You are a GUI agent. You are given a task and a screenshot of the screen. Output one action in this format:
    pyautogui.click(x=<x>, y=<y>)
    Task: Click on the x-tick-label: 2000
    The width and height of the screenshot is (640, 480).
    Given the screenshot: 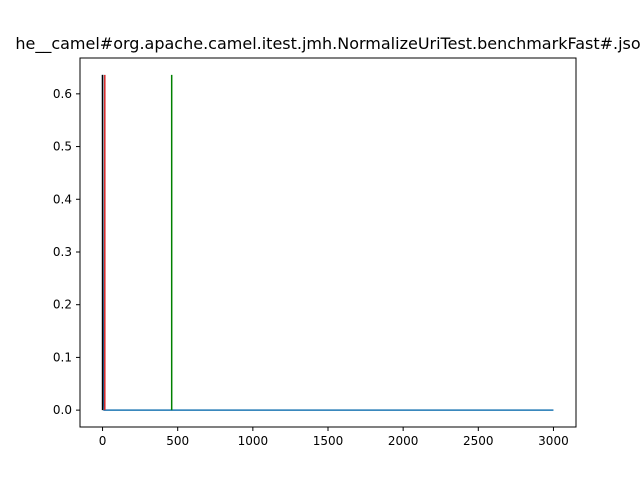 What is the action you would take?
    pyautogui.click(x=403, y=441)
    